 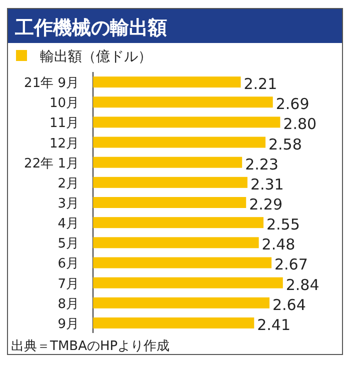 I want to click on y-tick-label: 3月, so click(x=68, y=204).